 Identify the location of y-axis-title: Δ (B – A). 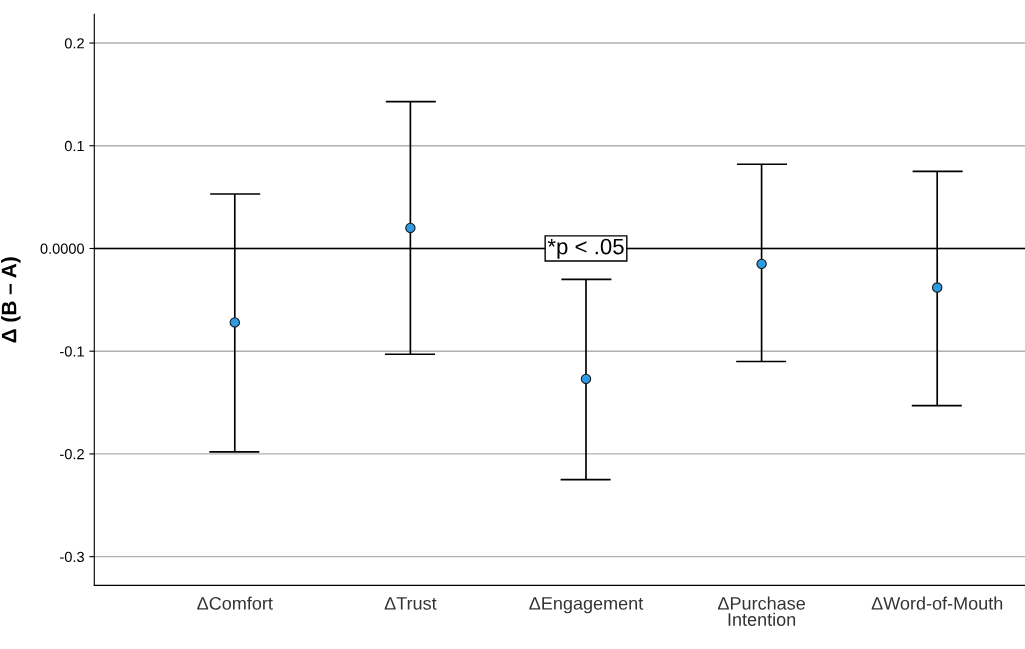
(11, 300).